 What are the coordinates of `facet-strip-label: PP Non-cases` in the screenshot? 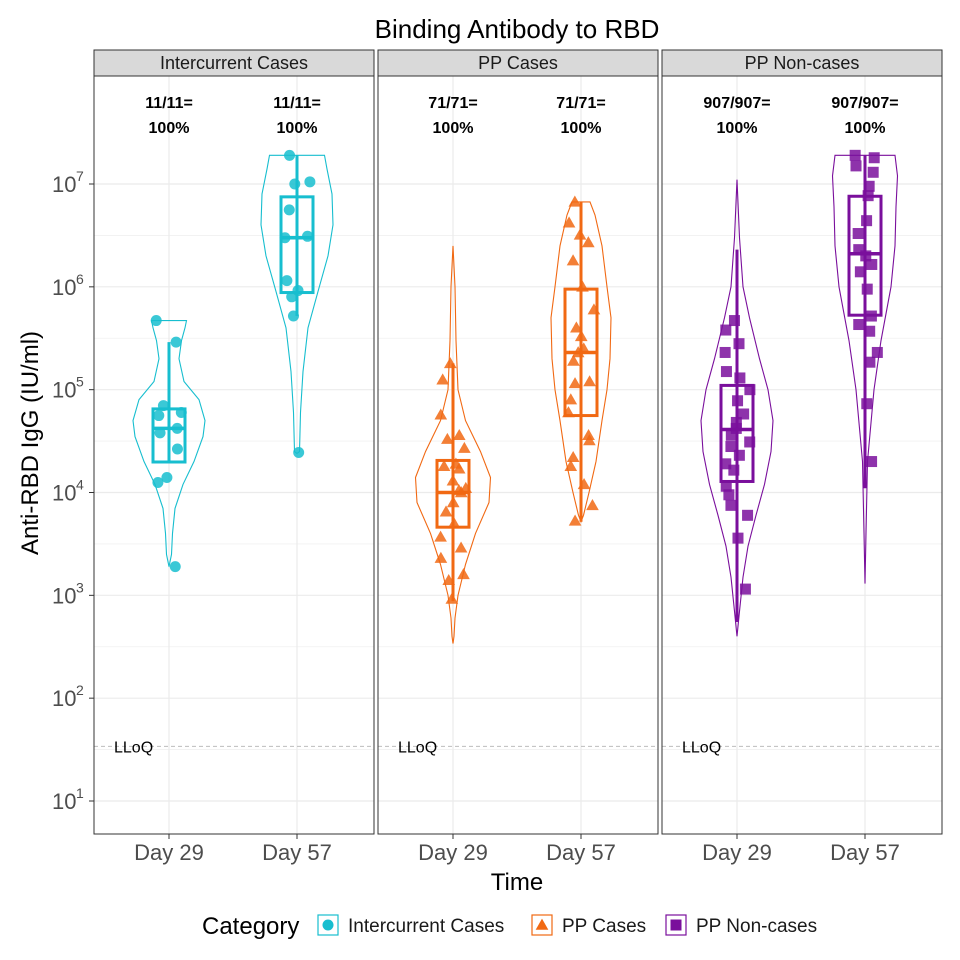 It's located at (802, 63).